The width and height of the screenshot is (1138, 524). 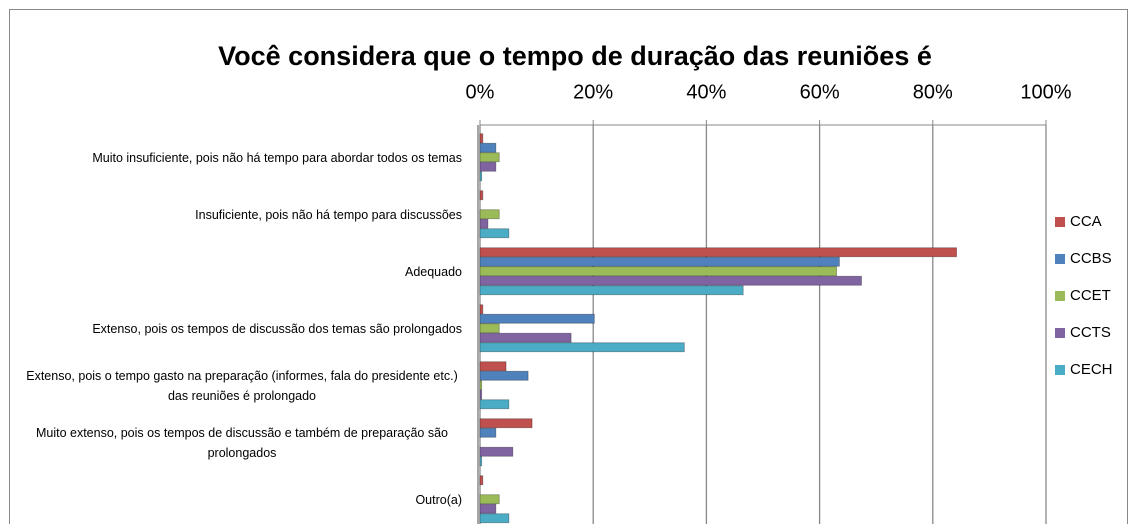 What do you see at coordinates (1091, 369) in the screenshot?
I see `legend-label: CECH` at bounding box center [1091, 369].